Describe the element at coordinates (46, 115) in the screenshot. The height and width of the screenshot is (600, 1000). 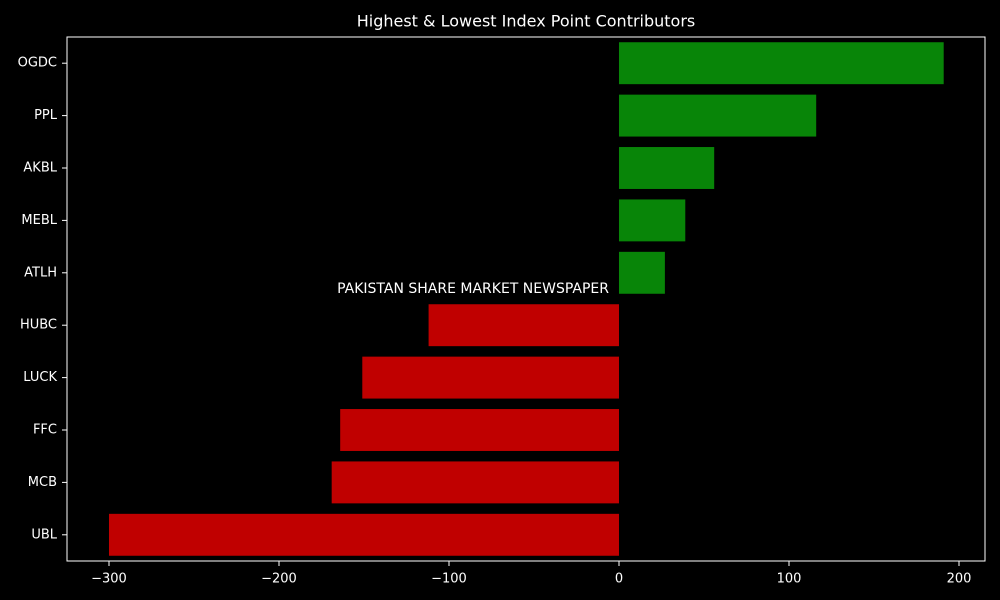
I see `y-tick-label: PPL` at that location.